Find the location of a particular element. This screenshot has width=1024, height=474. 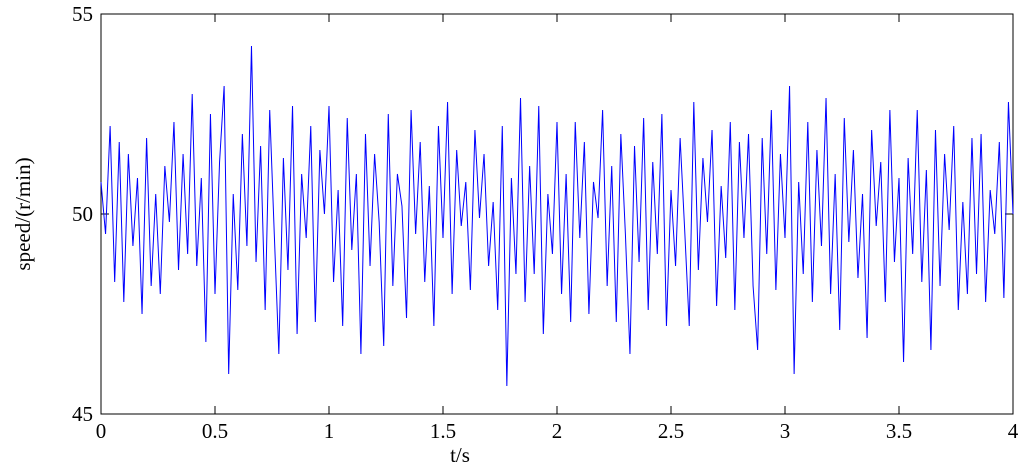

x-tick-label: 4 is located at coordinates (1013, 431).